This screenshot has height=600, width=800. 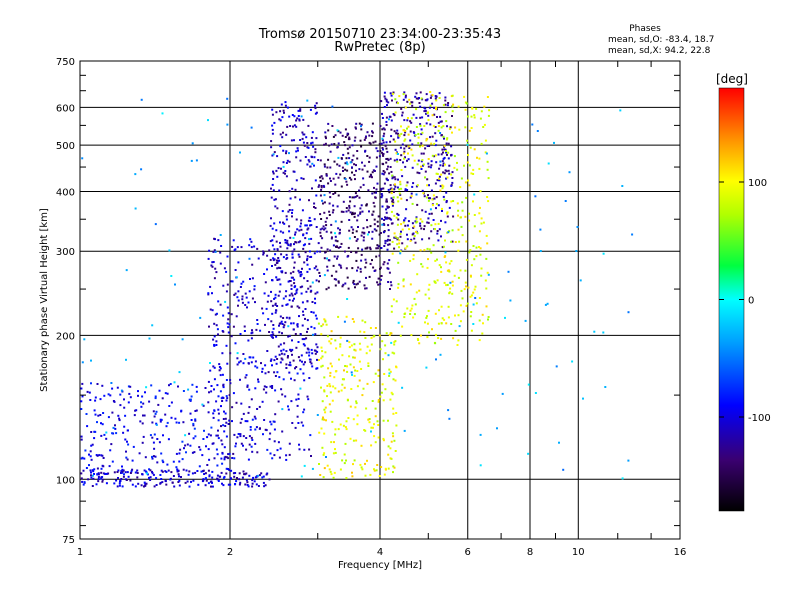 I want to click on colorbar-tick-label: -100, so click(x=759, y=418).